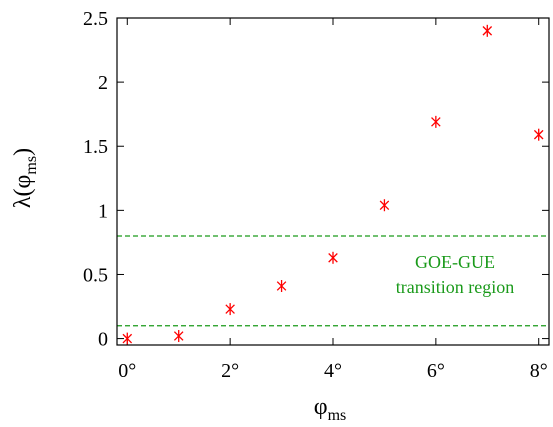 The width and height of the screenshot is (553, 427). I want to click on x-tick-label: 2°, so click(230, 371).